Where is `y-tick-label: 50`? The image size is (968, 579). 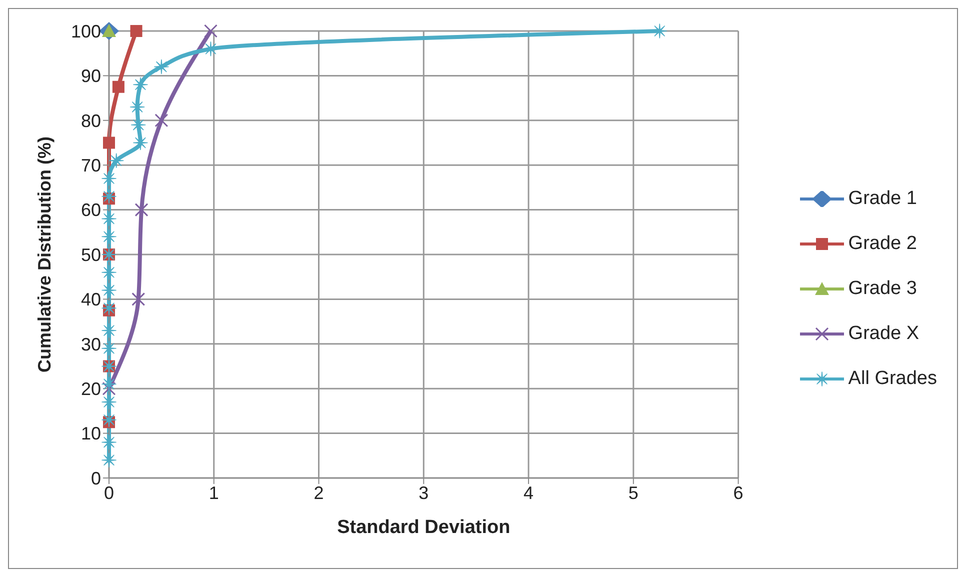 y-tick-label: 50 is located at coordinates (90, 254).